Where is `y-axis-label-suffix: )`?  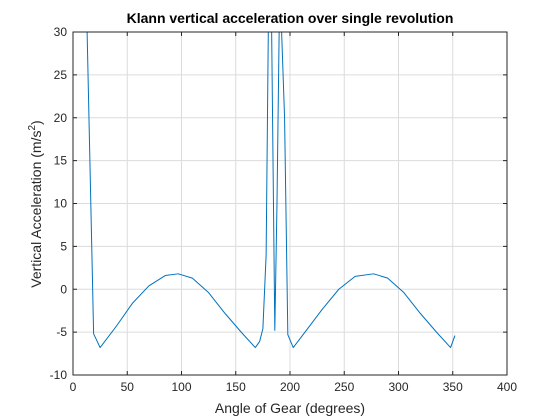 y-axis-label-suffix: ) is located at coordinates (36, 122).